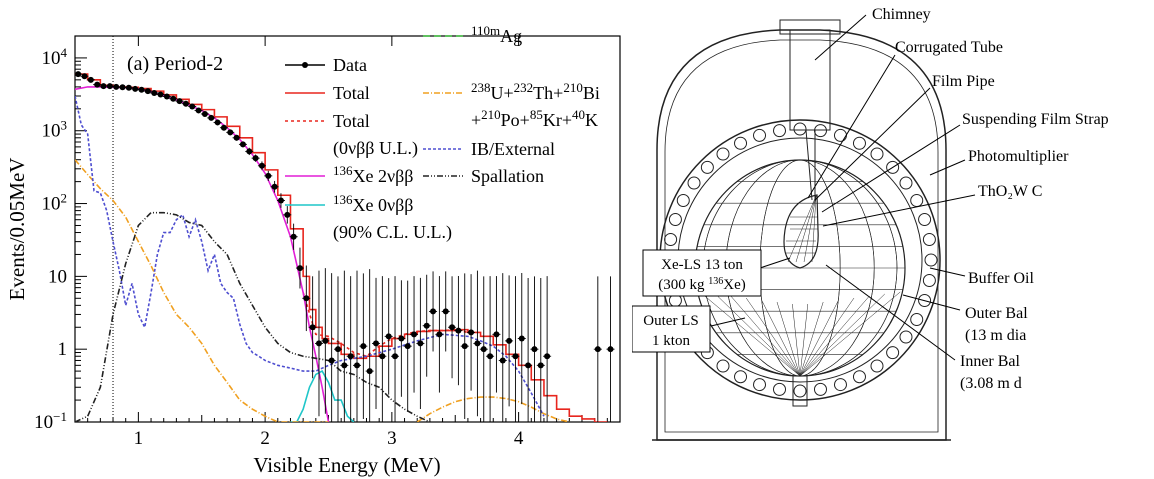  Describe the element at coordinates (55, 56) in the screenshot. I see `y-tick-label: 10⁴` at that location.